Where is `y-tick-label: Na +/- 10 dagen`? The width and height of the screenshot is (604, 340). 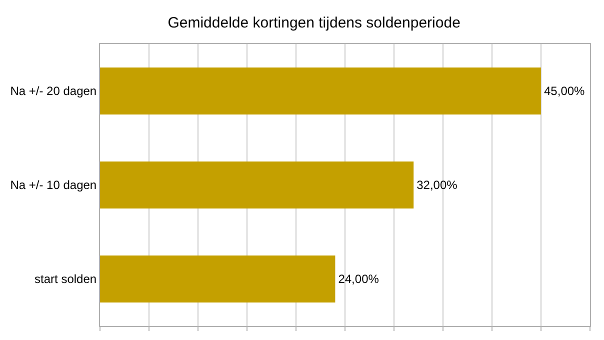
y-tick-label: Na +/- 10 dagen is located at coordinates (53, 185).